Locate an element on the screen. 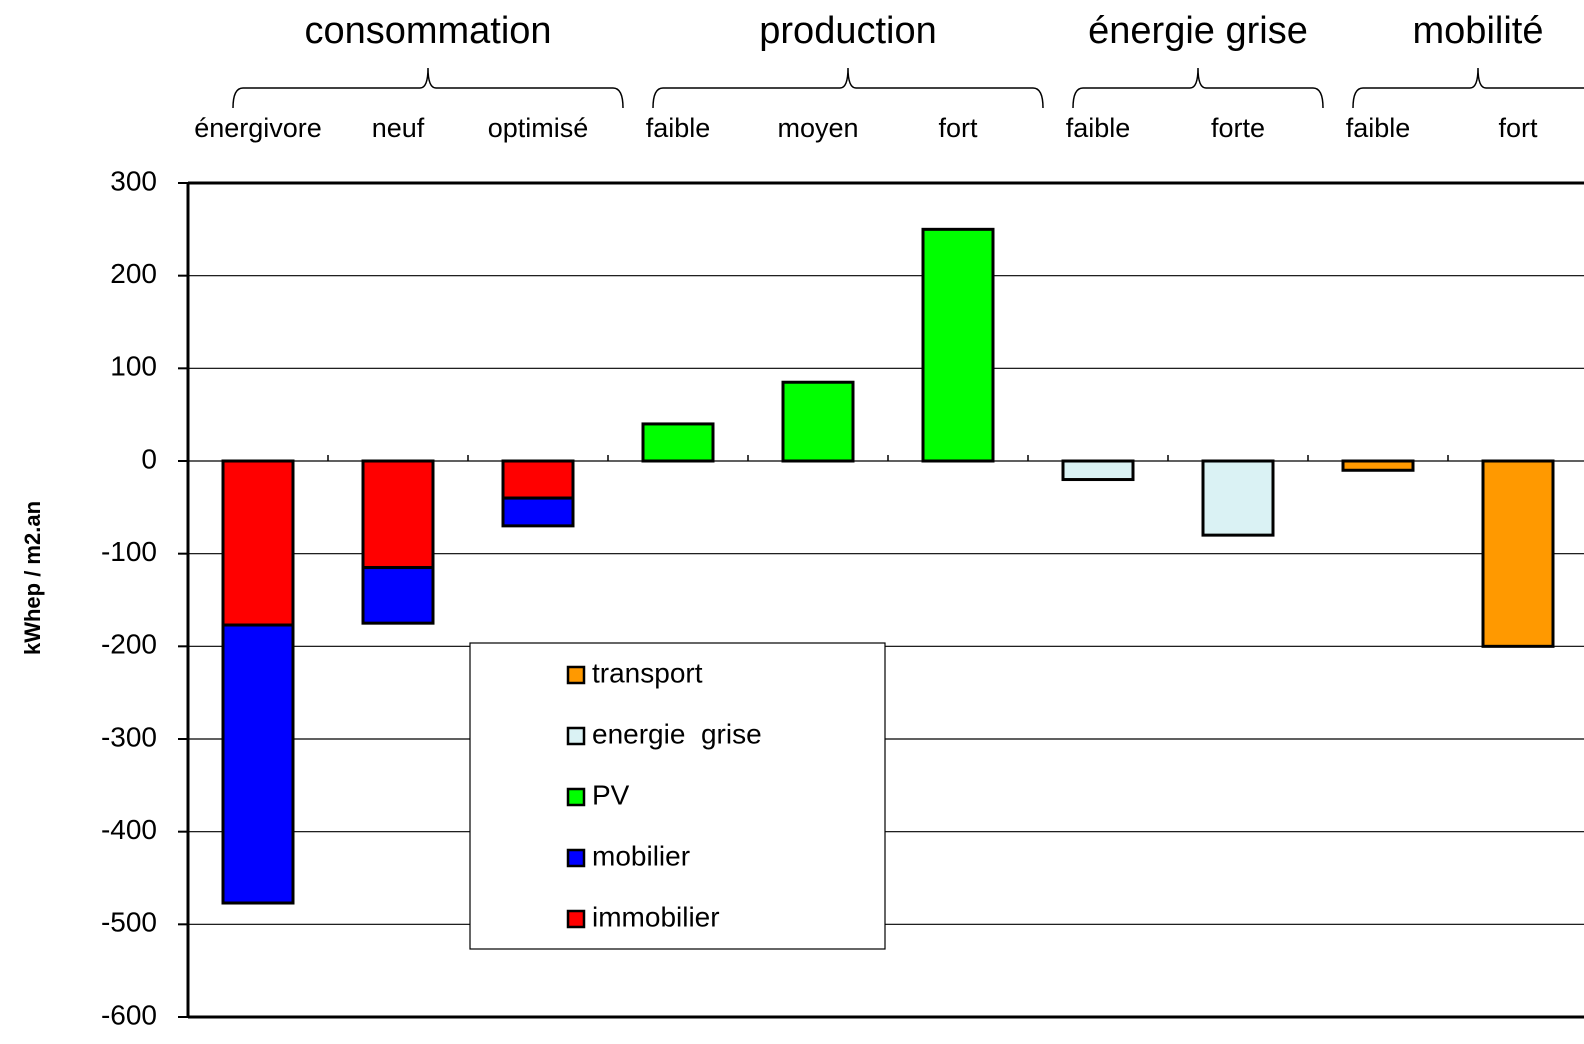 The width and height of the screenshot is (1584, 1044). legend-label: PV is located at coordinates (611, 794).